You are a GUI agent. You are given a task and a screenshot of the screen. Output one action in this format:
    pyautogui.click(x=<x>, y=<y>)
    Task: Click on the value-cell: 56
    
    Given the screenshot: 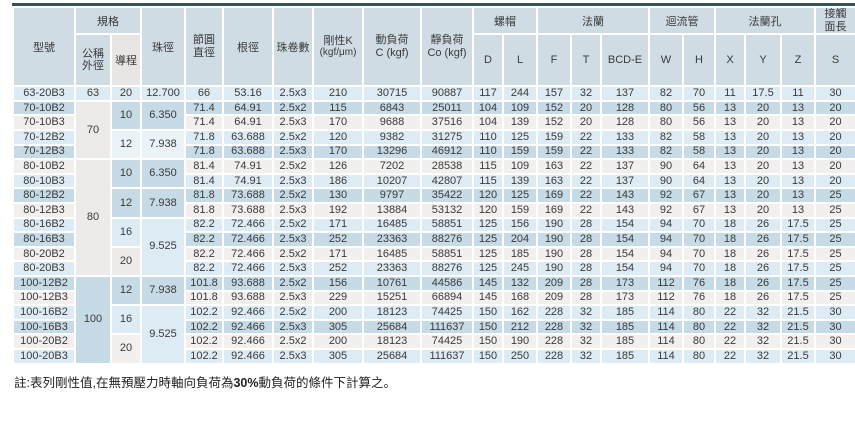 What is the action you would take?
    pyautogui.click(x=699, y=108)
    